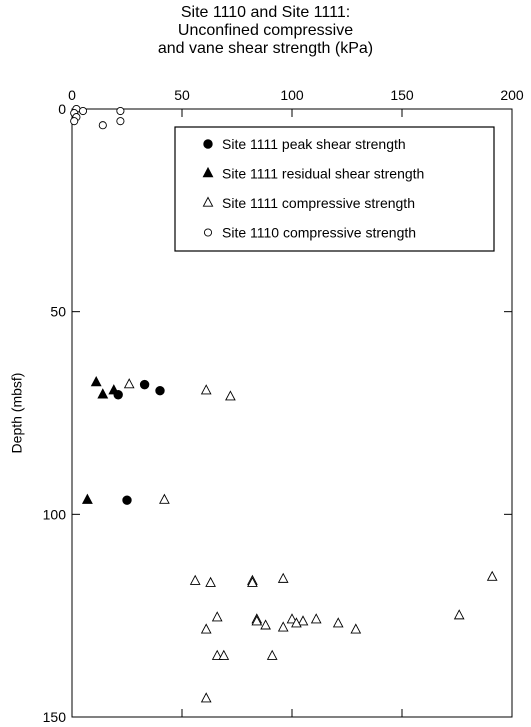  I want to click on legend-box, so click(334, 189).